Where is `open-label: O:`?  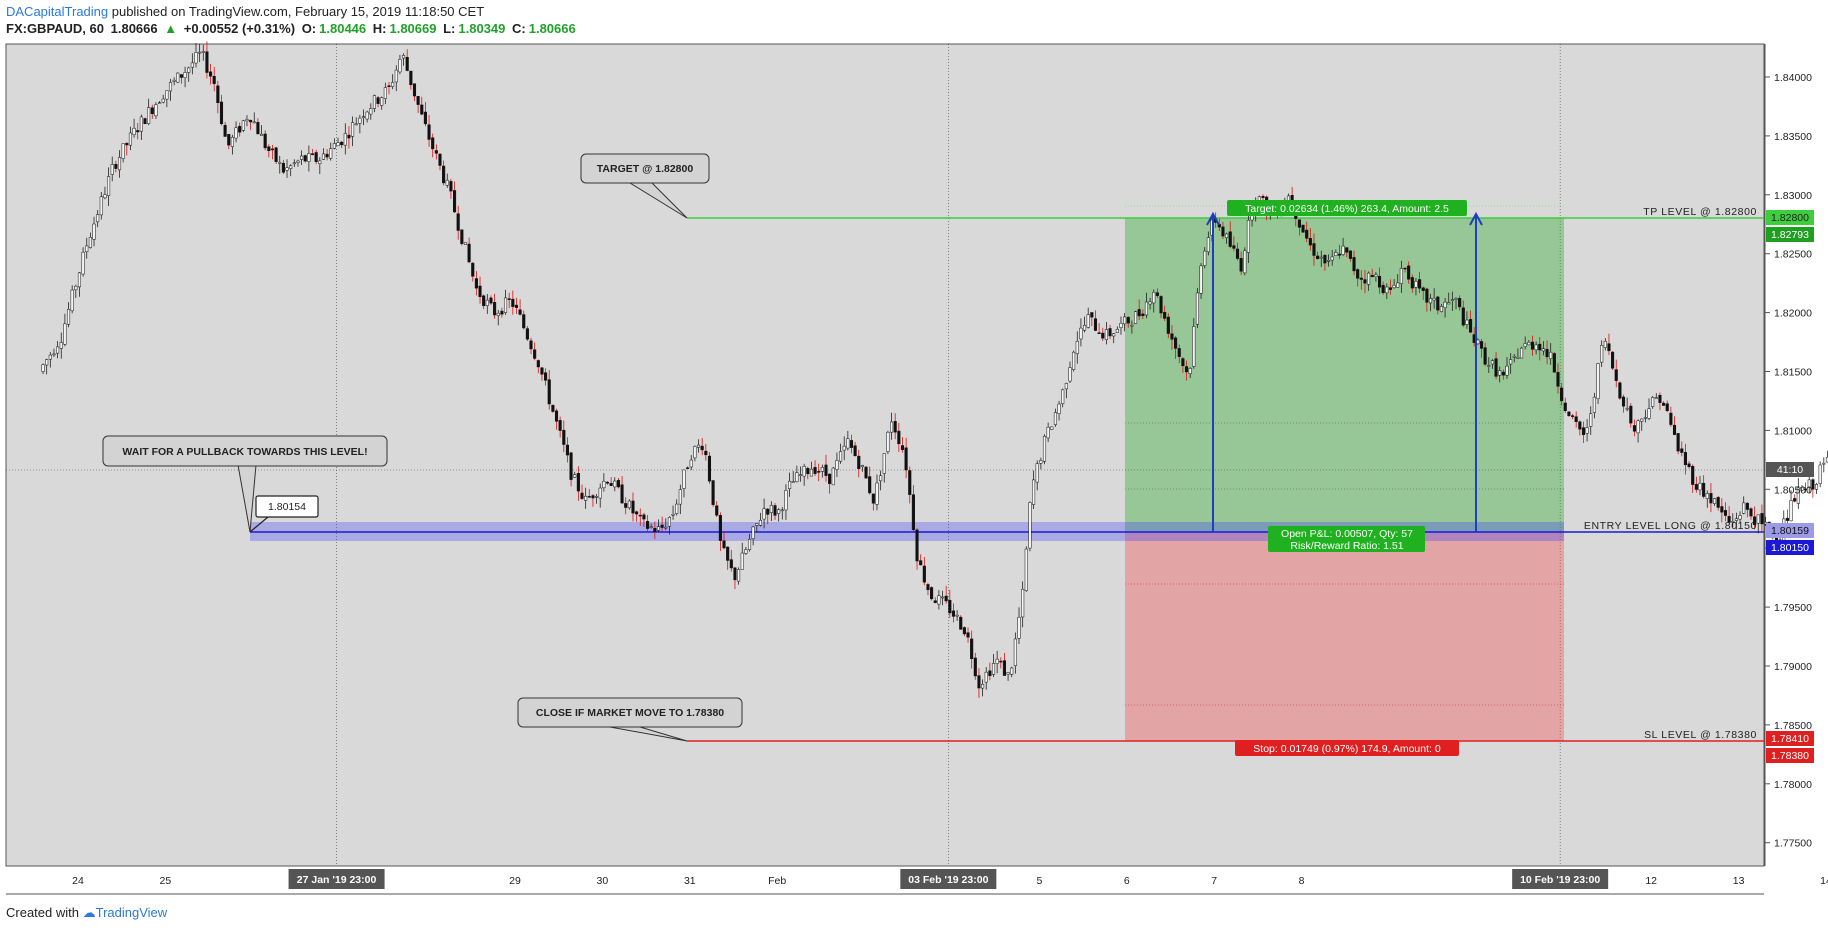 open-label: O: is located at coordinates (309, 28).